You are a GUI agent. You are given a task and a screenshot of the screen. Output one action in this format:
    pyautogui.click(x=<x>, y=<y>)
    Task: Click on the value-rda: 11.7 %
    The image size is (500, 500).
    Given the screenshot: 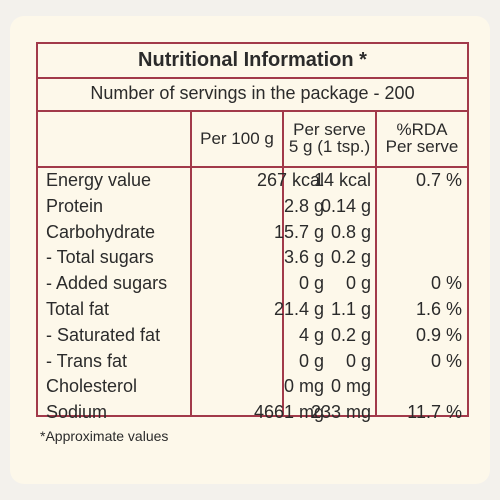 What is the action you would take?
    pyautogui.click(x=434, y=412)
    